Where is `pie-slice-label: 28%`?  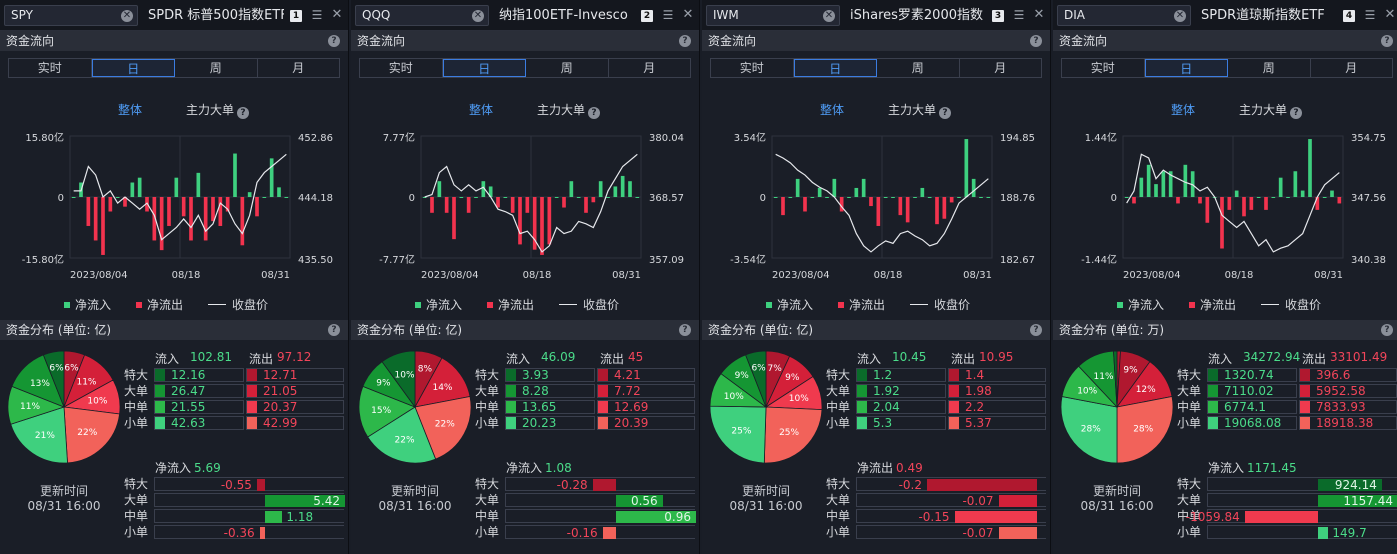
pie-slice-label: 28% is located at coordinates (1143, 430).